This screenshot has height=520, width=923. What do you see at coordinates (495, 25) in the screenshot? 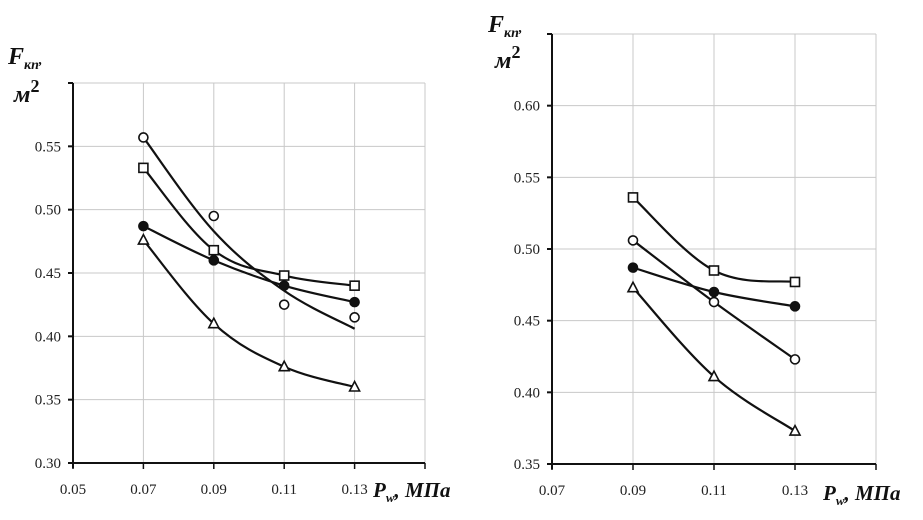
I see `right-y-title-main: F` at bounding box center [495, 25].